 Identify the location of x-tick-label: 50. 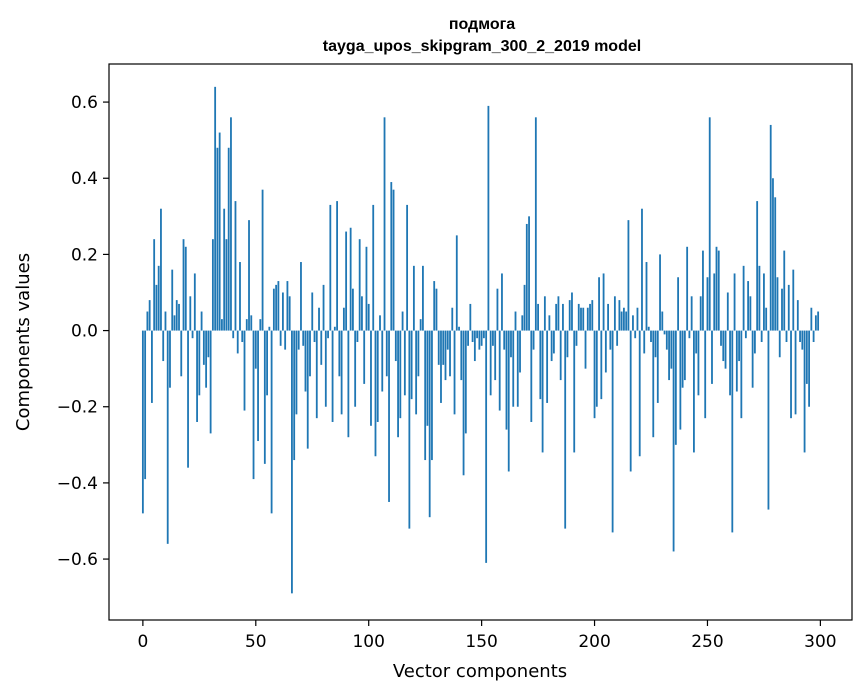
(256, 642).